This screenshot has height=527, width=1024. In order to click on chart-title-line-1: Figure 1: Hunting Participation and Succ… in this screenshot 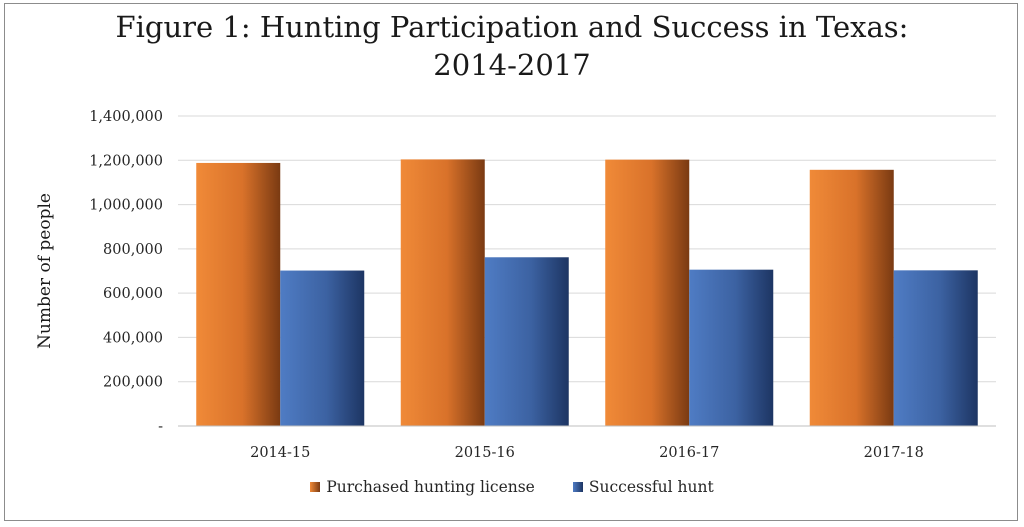, I will do `click(512, 27)`.